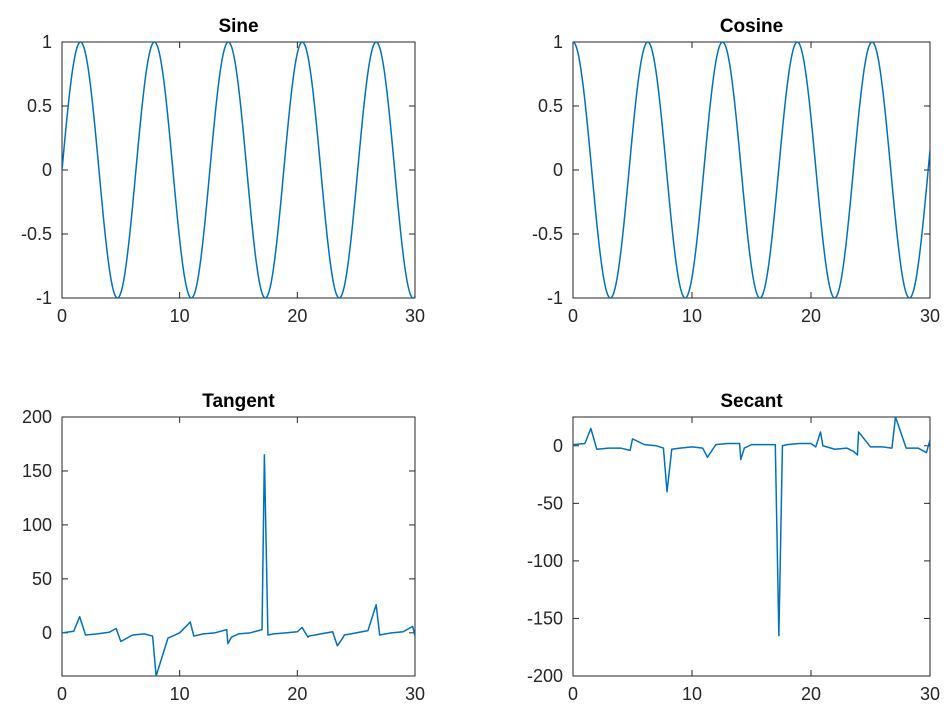  I want to click on secant-axes-box, so click(751, 546).